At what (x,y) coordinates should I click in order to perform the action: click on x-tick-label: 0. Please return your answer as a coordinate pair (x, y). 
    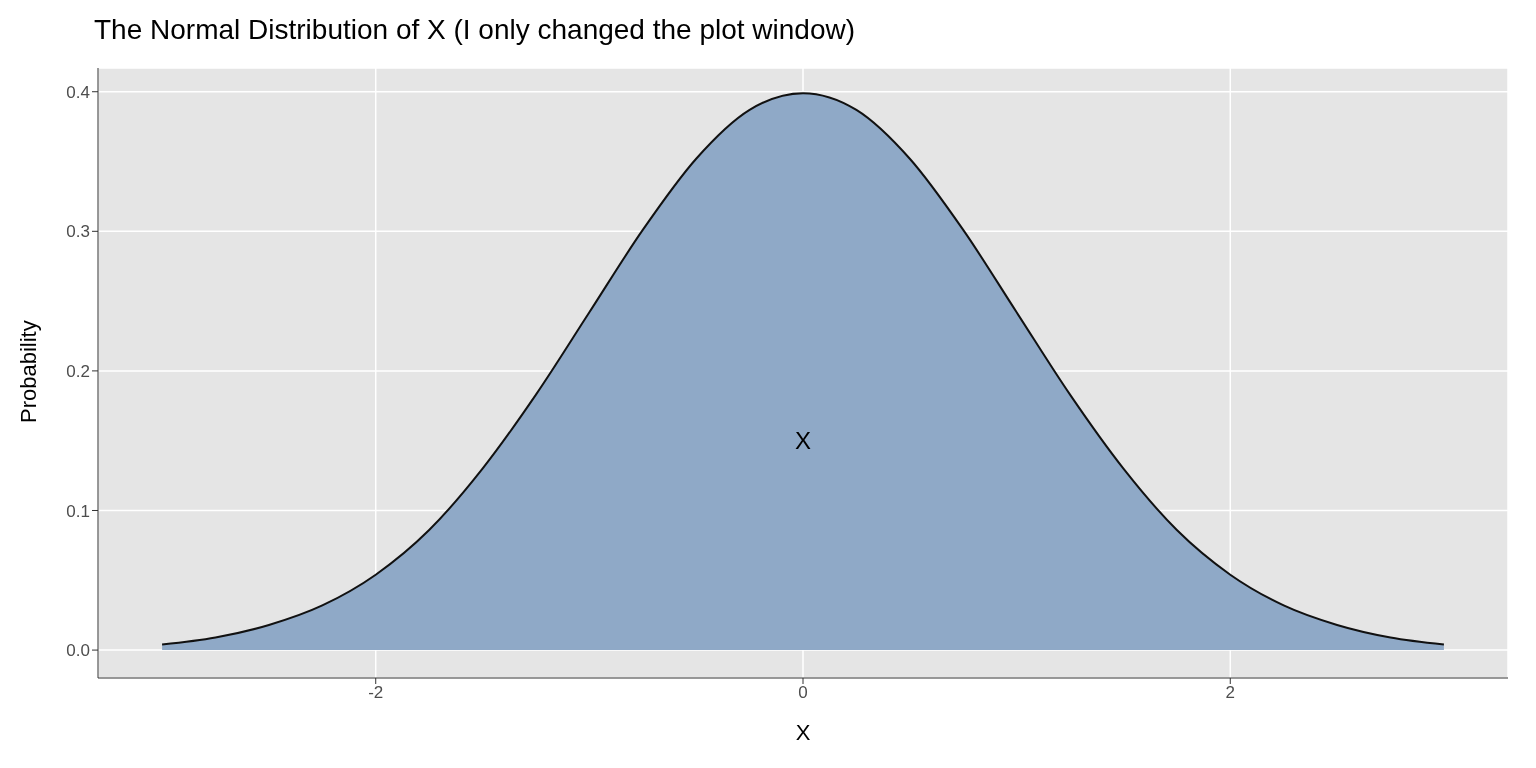
    Looking at the image, I should click on (803, 693).